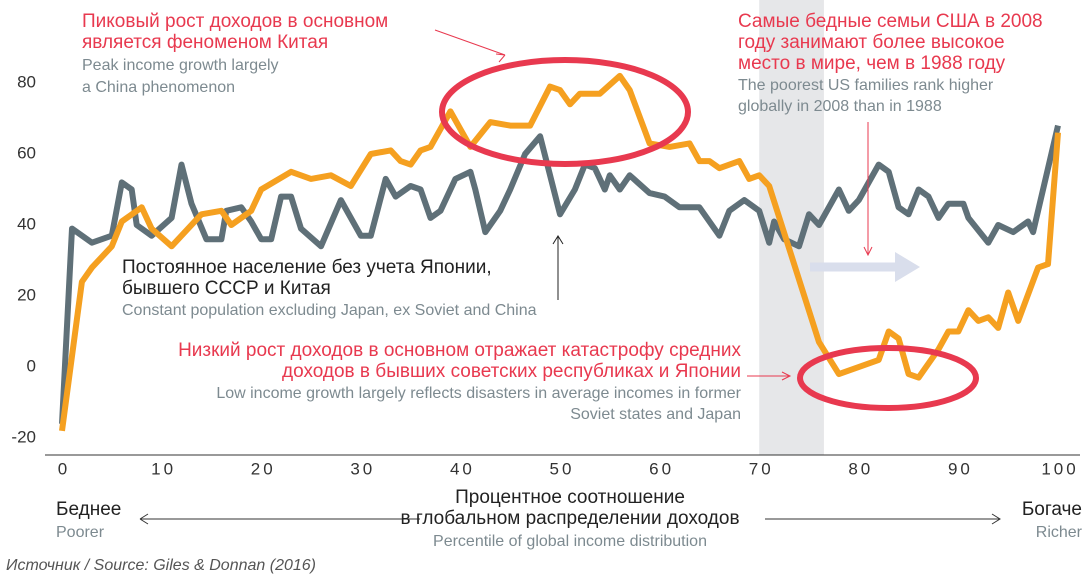 This screenshot has height=582, width=1091. What do you see at coordinates (26, 294) in the screenshot?
I see `y-tick-label: 20` at bounding box center [26, 294].